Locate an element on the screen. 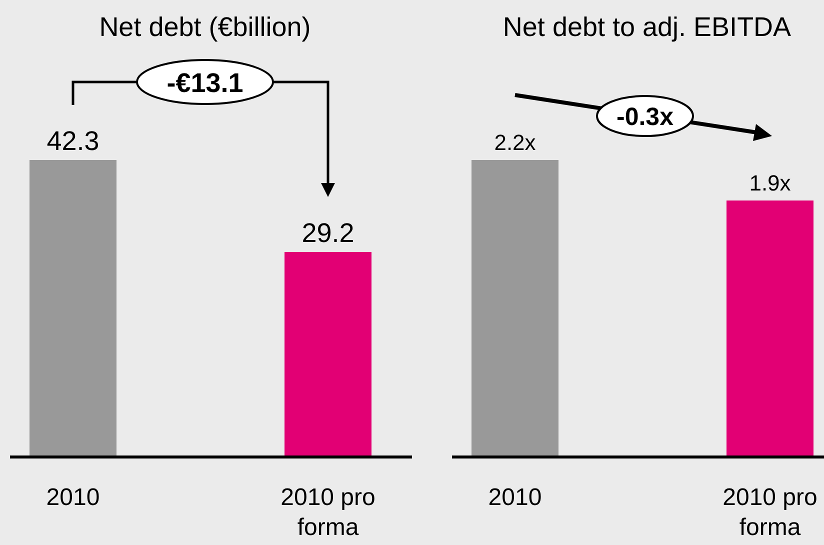 The image size is (824, 545). data-label: 29.2 is located at coordinates (328, 233).